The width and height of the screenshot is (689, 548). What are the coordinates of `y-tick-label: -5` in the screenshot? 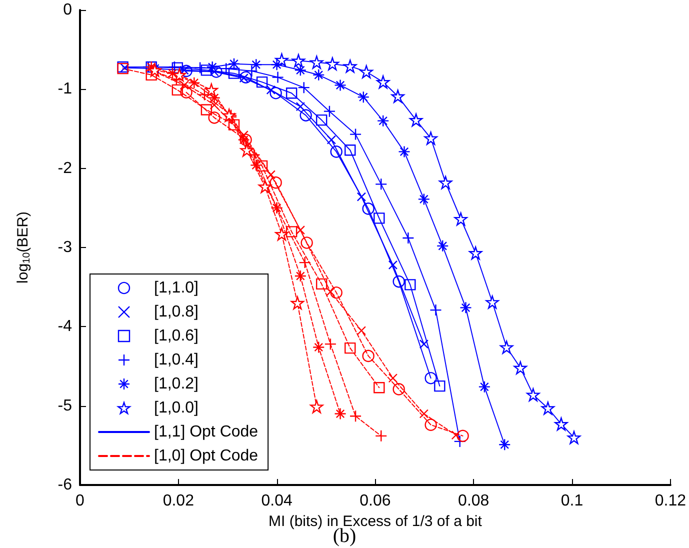 It's located at (65, 405).